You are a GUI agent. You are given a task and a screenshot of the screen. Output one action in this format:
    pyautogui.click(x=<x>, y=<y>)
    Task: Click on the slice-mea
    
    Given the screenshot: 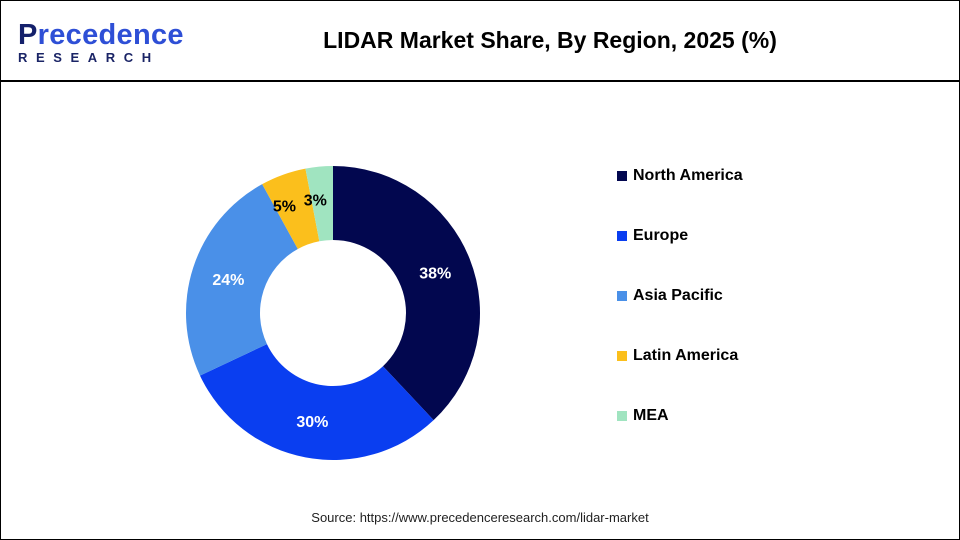 What is the action you would take?
    pyautogui.click(x=319, y=204)
    